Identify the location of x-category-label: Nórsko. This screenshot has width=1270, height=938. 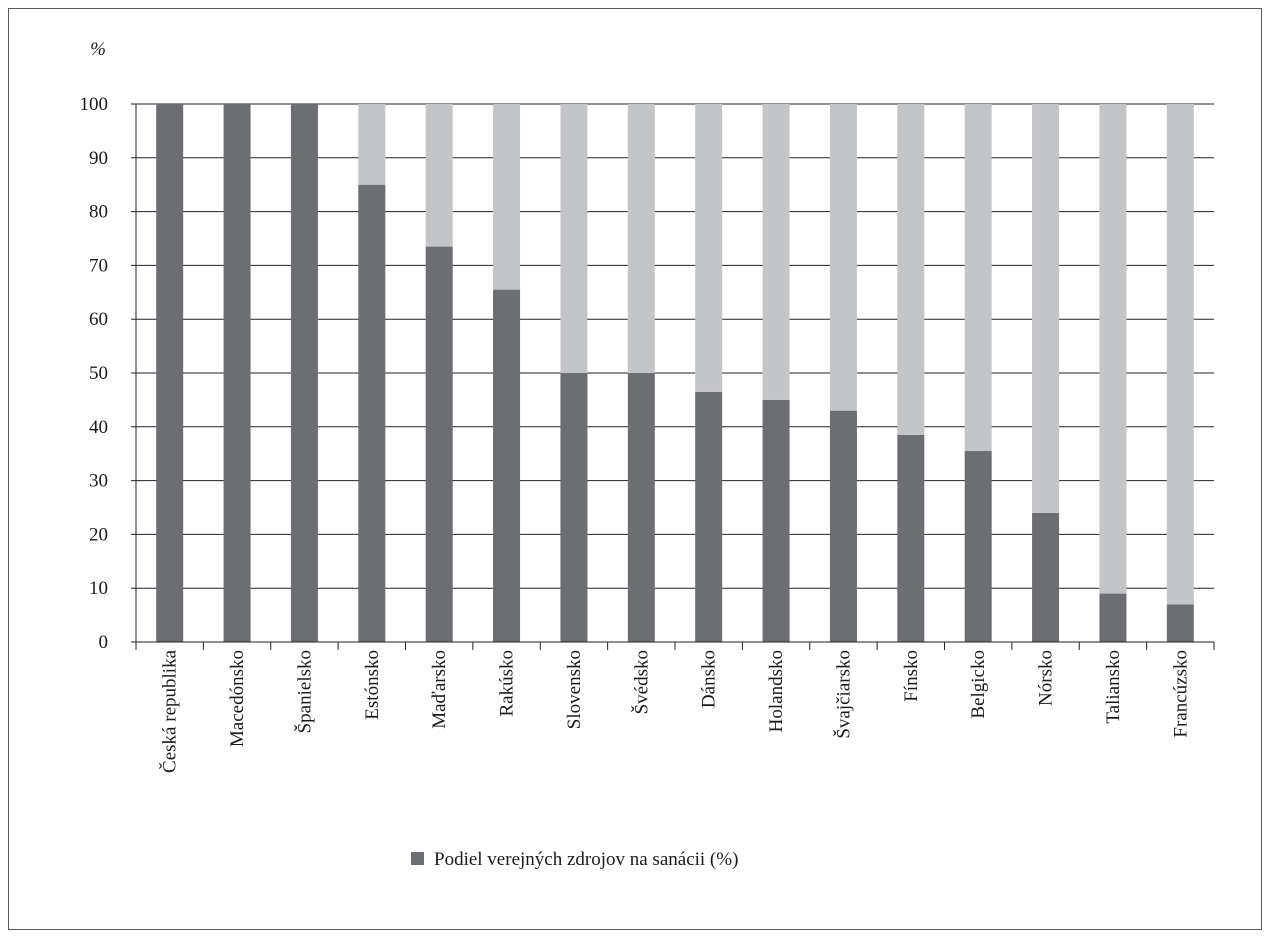
(1046, 678).